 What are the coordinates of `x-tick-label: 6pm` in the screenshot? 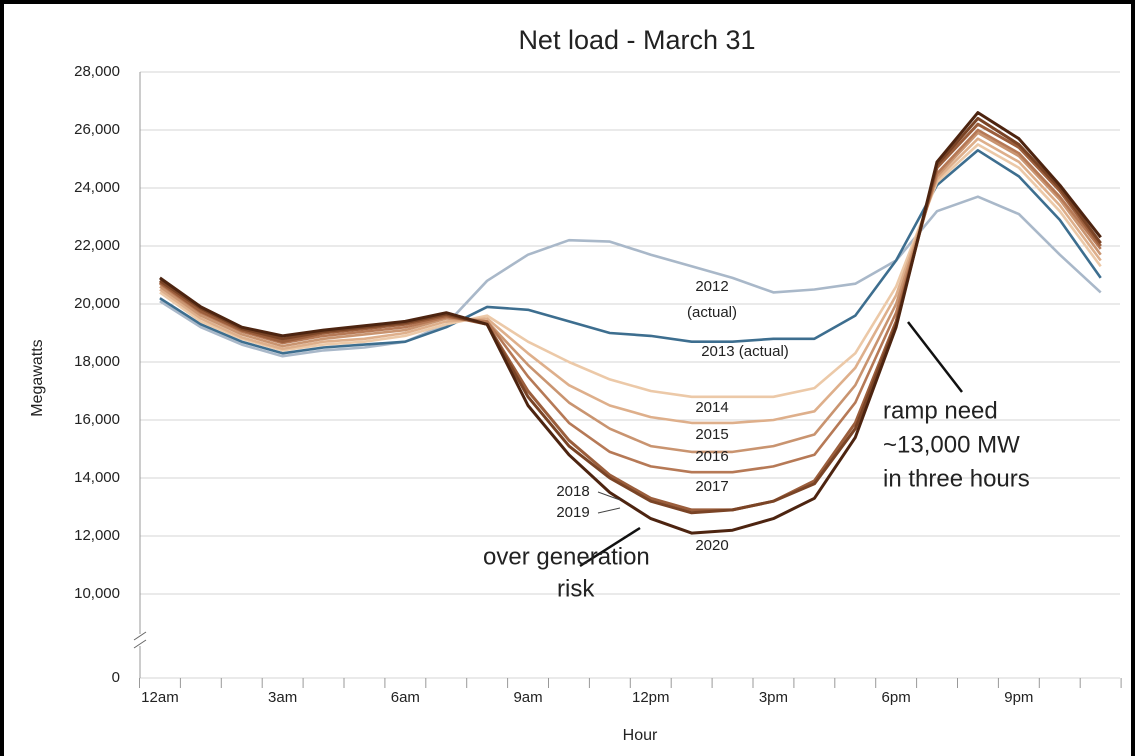 It's located at (896, 697).